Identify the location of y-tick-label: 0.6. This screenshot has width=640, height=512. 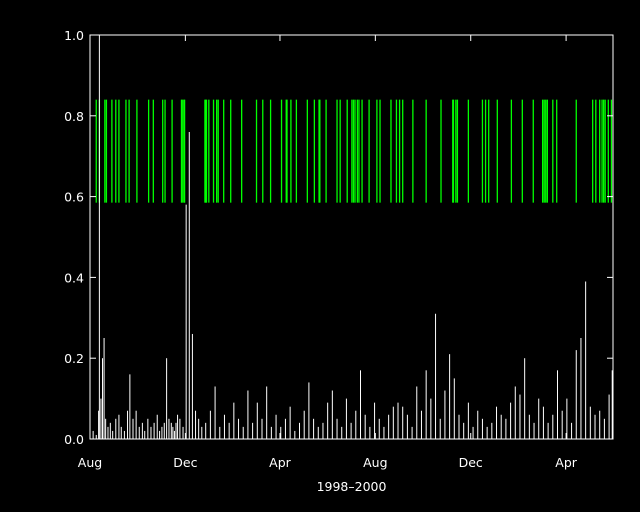
(74, 197).